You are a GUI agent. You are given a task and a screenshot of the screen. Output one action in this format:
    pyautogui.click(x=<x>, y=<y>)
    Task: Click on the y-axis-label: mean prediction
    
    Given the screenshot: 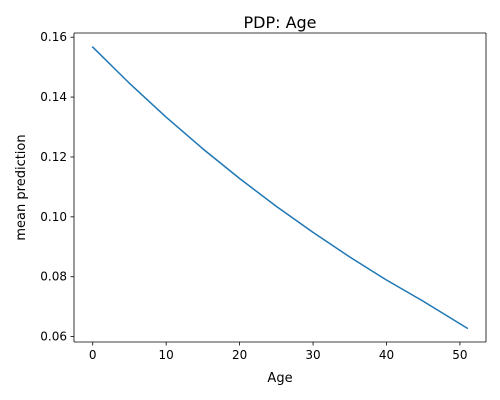 What is the action you would take?
    pyautogui.click(x=21, y=187)
    